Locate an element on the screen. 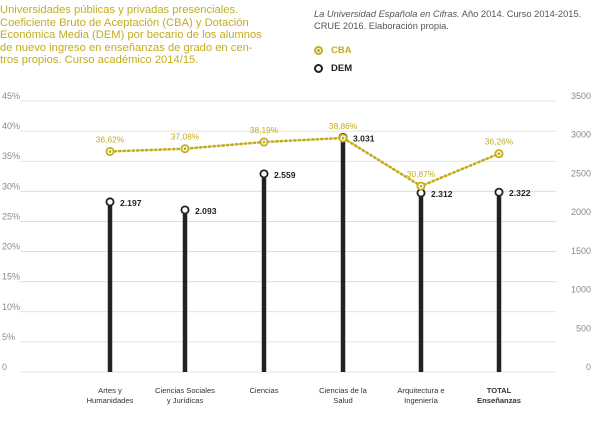  dem-value-label: 2.197 is located at coordinates (131, 203).